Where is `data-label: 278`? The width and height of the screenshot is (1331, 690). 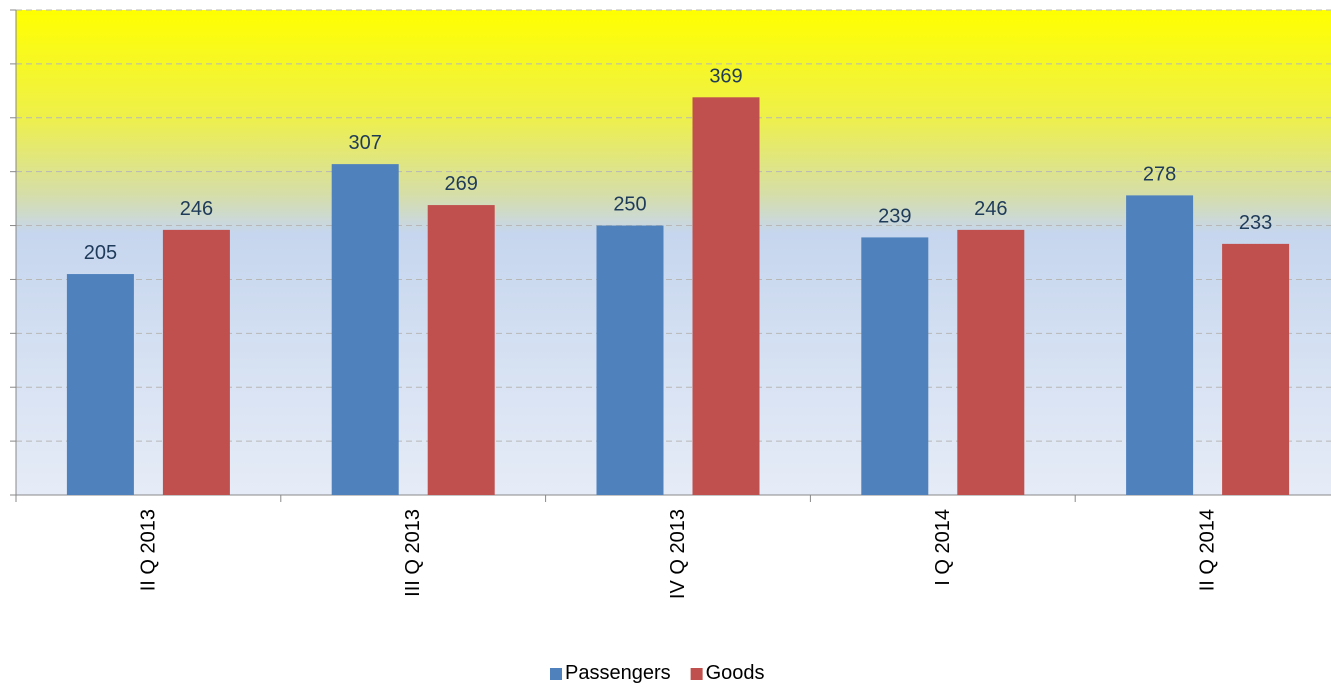
data-label: 278 is located at coordinates (1159, 174).